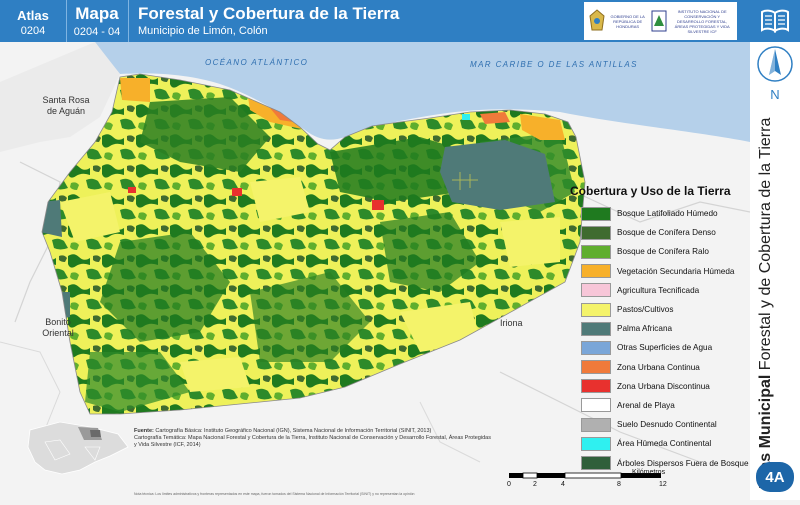  I want to click on legend-item: Palma Africana, so click(660, 328).